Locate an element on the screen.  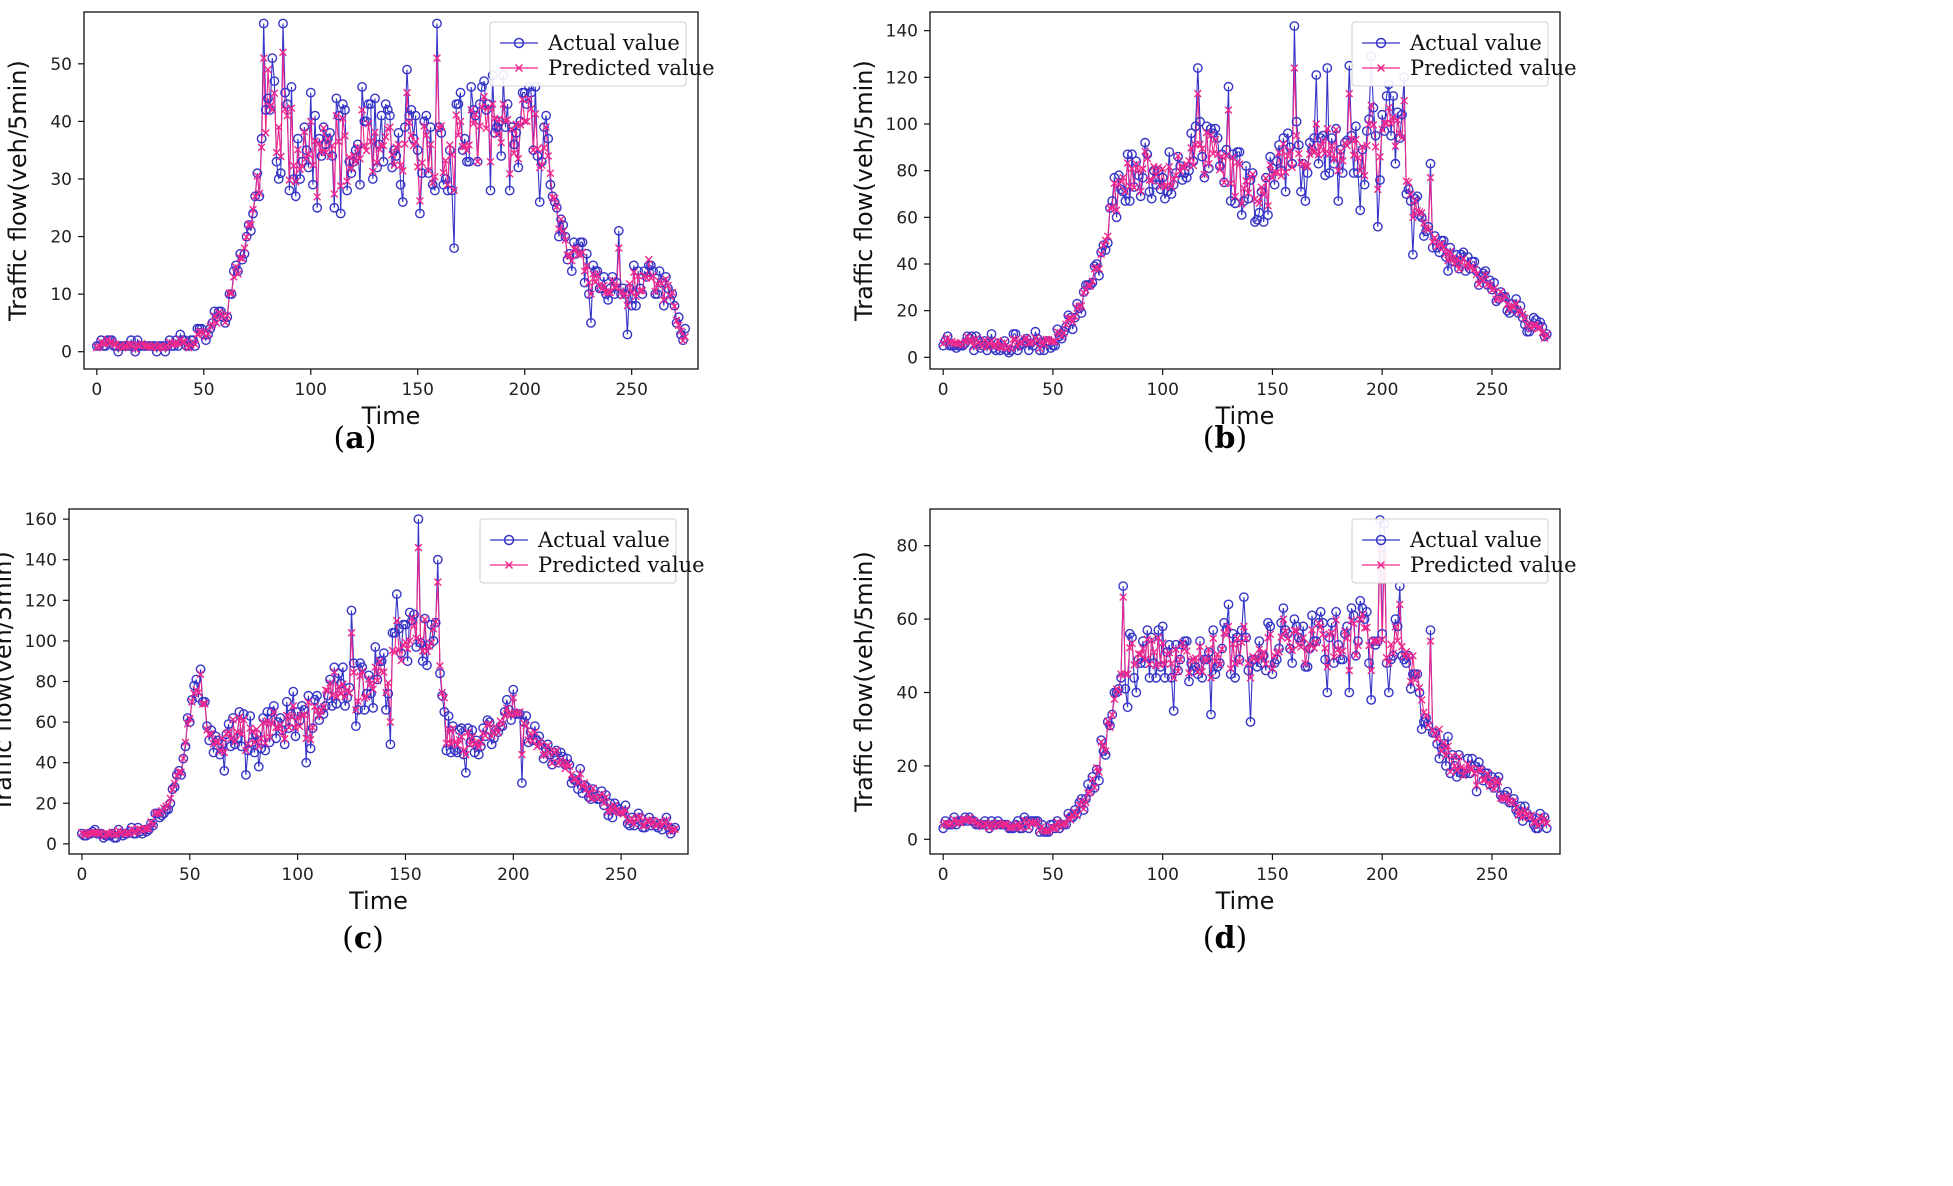
predicted-series-line is located at coordinates (1245, 690).